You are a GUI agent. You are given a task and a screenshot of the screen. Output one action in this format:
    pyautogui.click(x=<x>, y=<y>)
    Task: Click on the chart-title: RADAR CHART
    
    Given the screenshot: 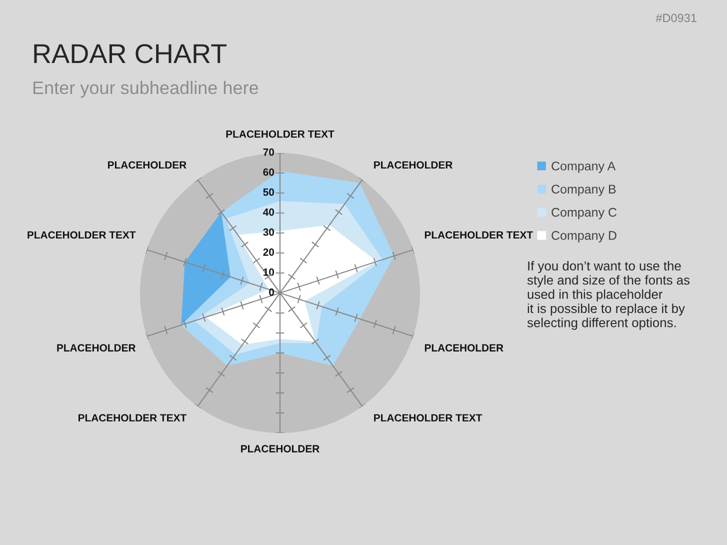 What is the action you would take?
    pyautogui.click(x=130, y=54)
    